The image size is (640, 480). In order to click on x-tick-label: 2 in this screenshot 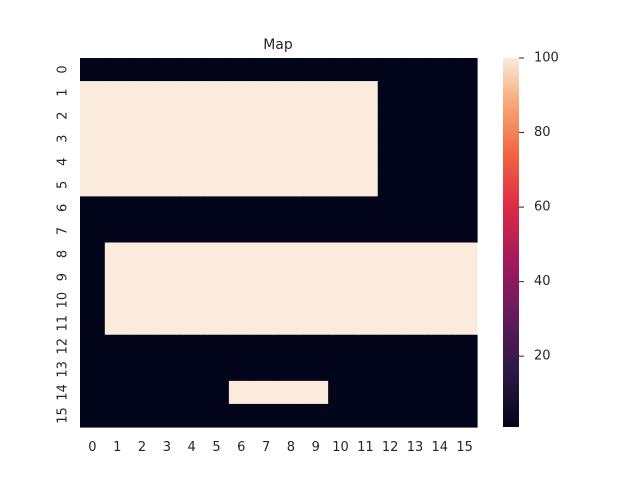, I will do `click(142, 447)`.